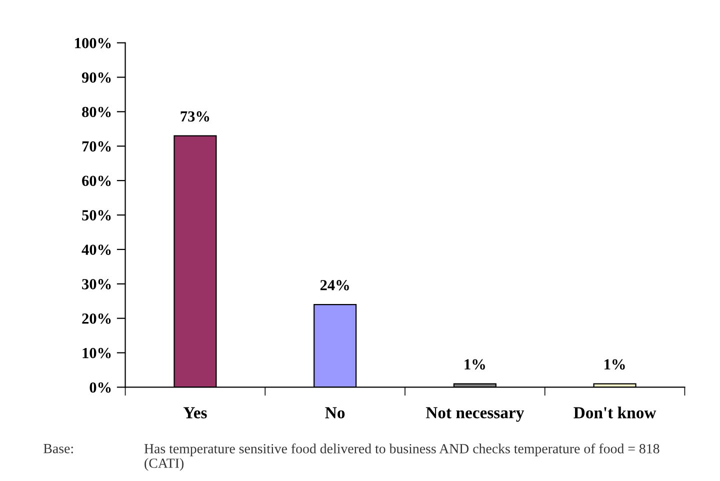 Image resolution: width=720 pixels, height=481 pixels. I want to click on text: Base:, so click(58, 449).